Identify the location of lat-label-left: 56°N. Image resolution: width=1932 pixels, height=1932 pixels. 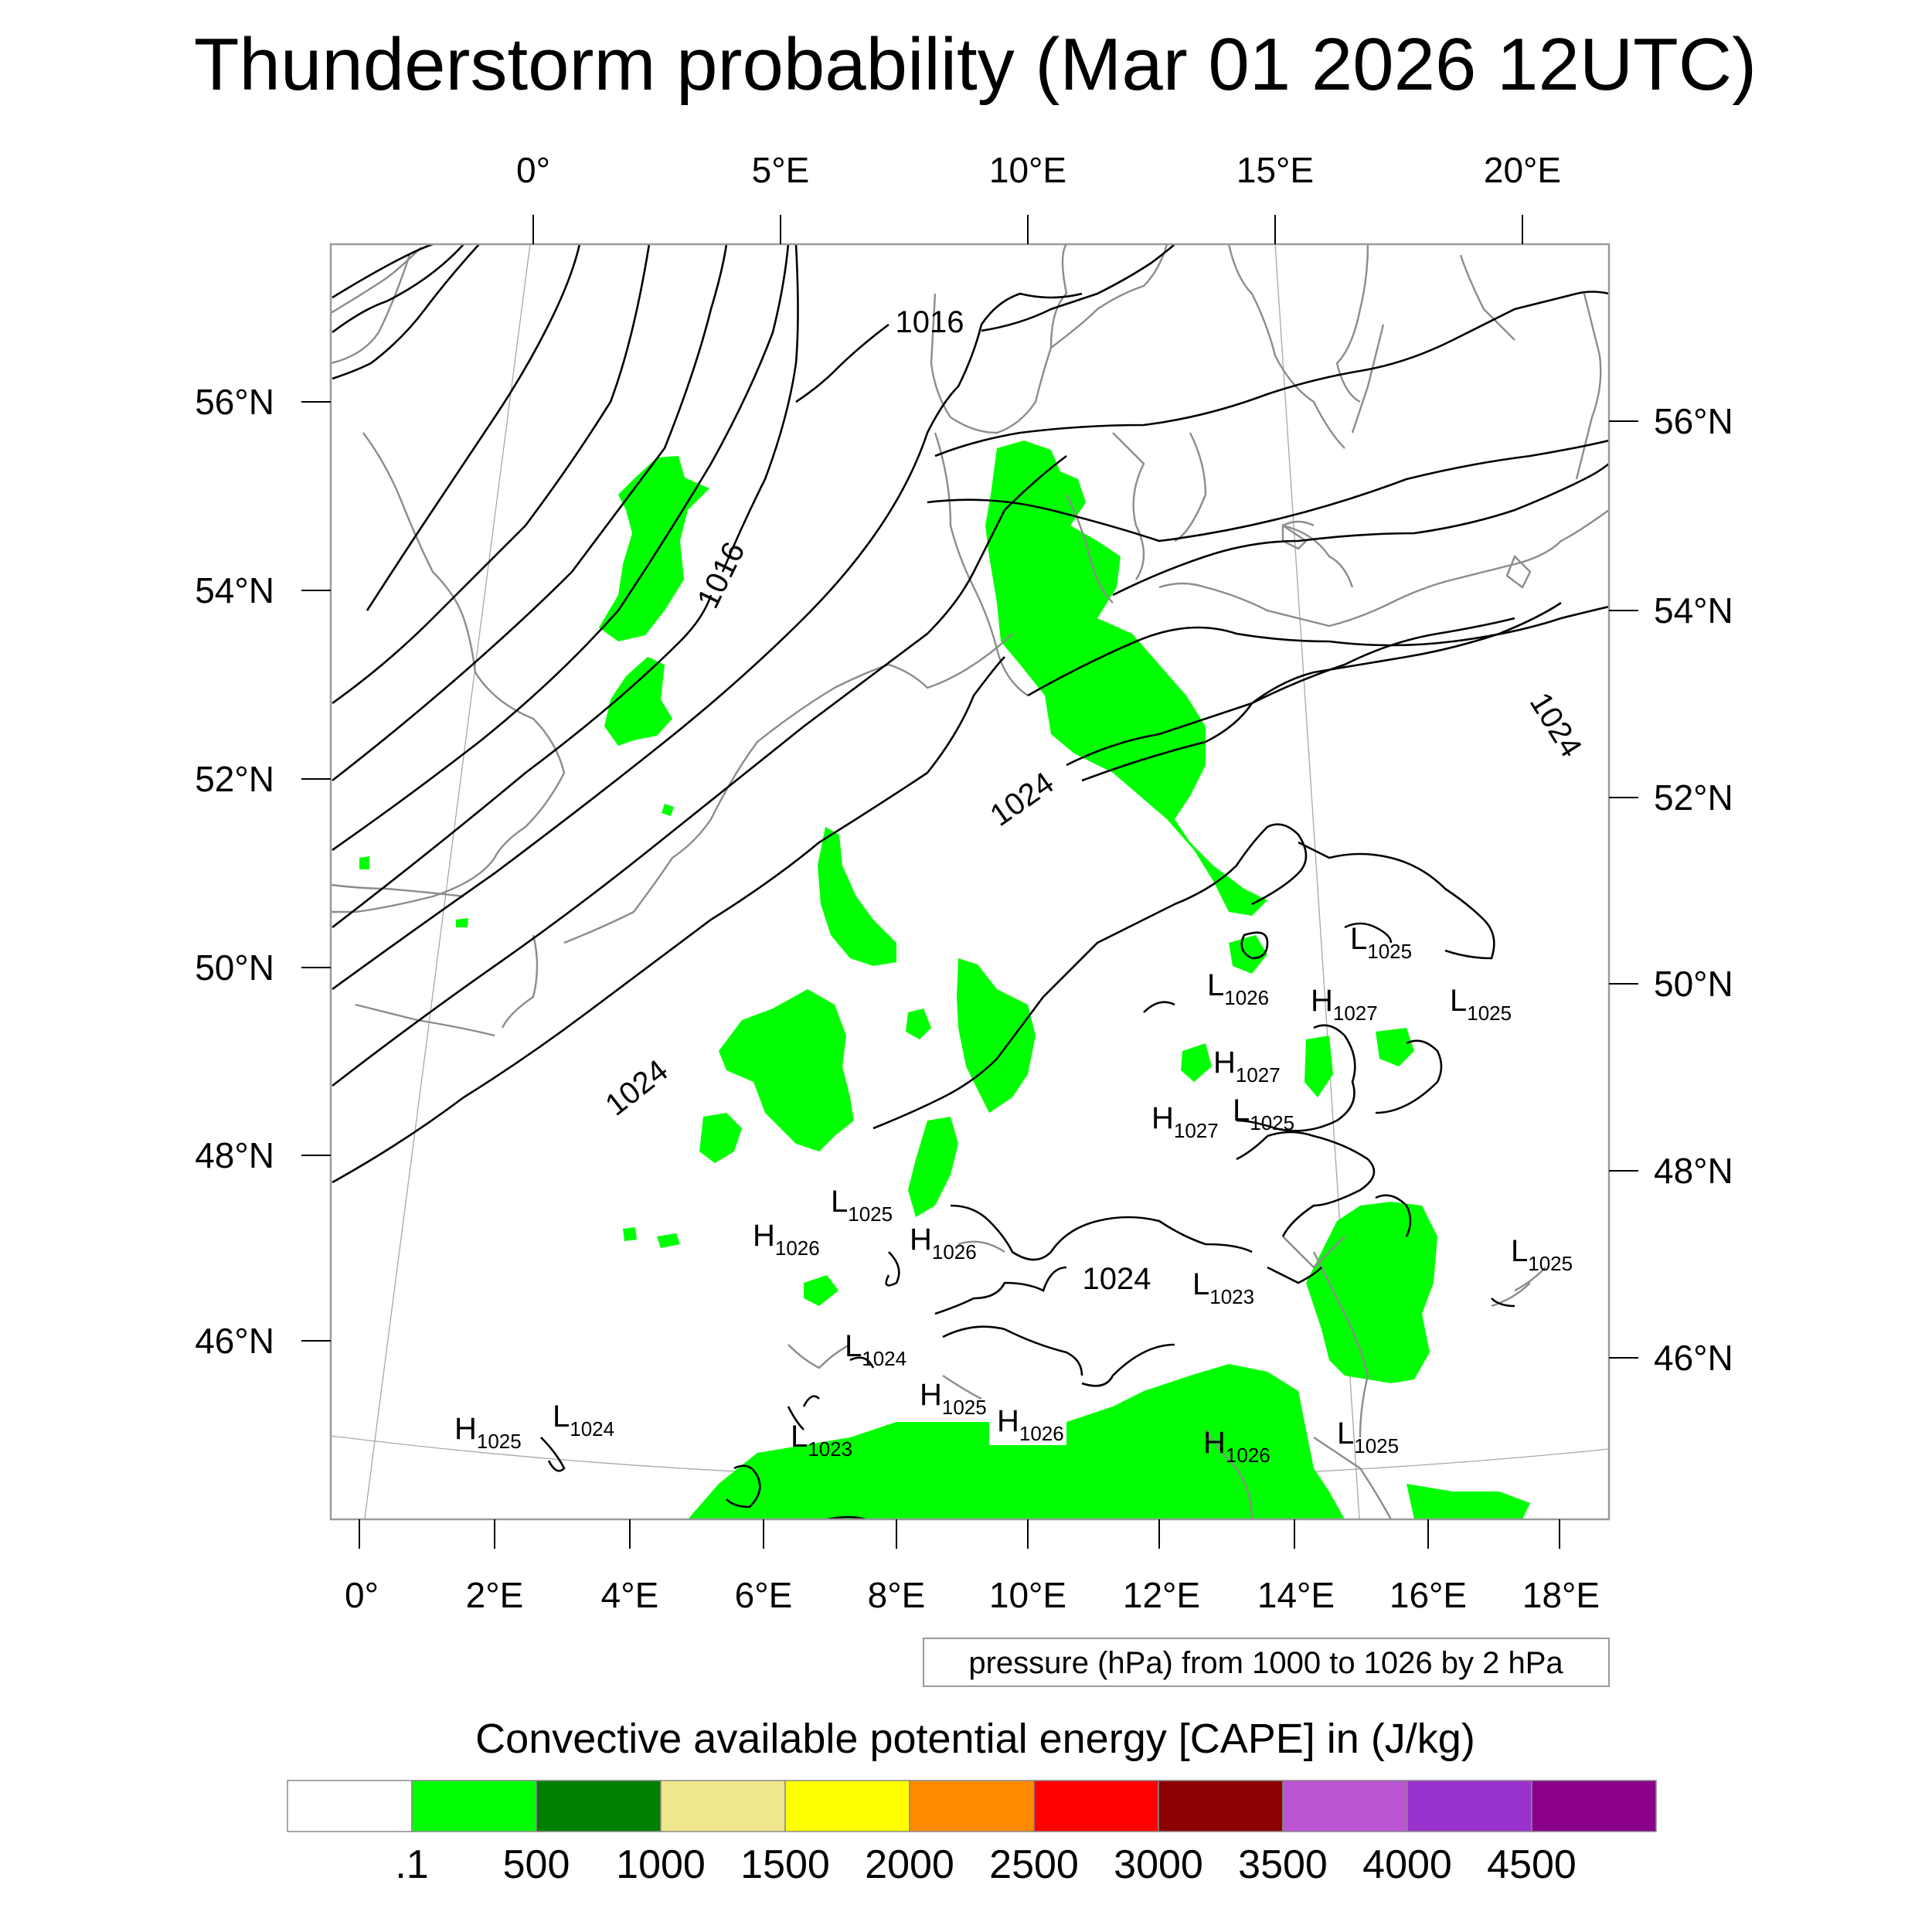
(235, 402).